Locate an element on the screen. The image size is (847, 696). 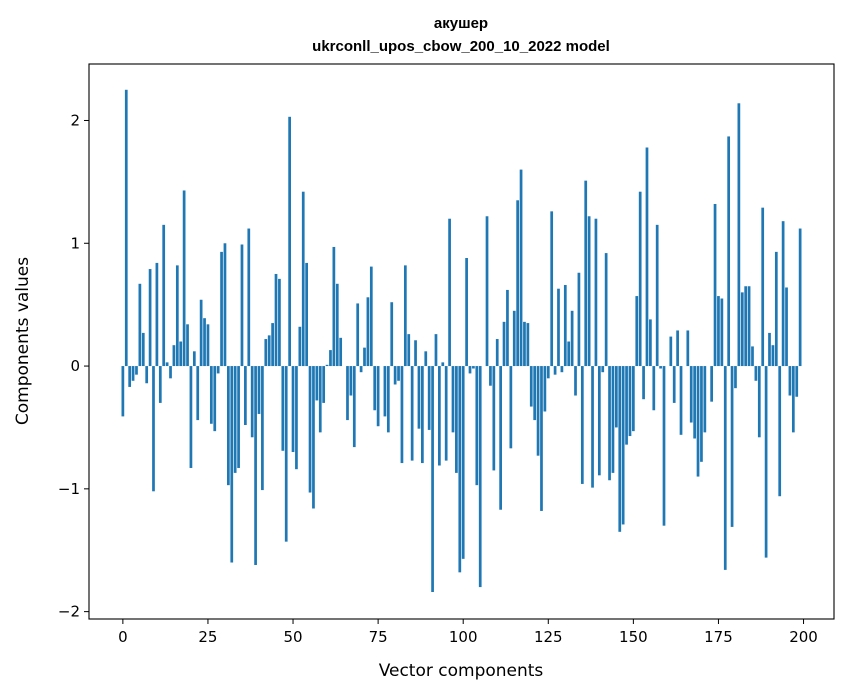
y-axis-ticks: −2 −1 0 1 2 is located at coordinates (73, 366).